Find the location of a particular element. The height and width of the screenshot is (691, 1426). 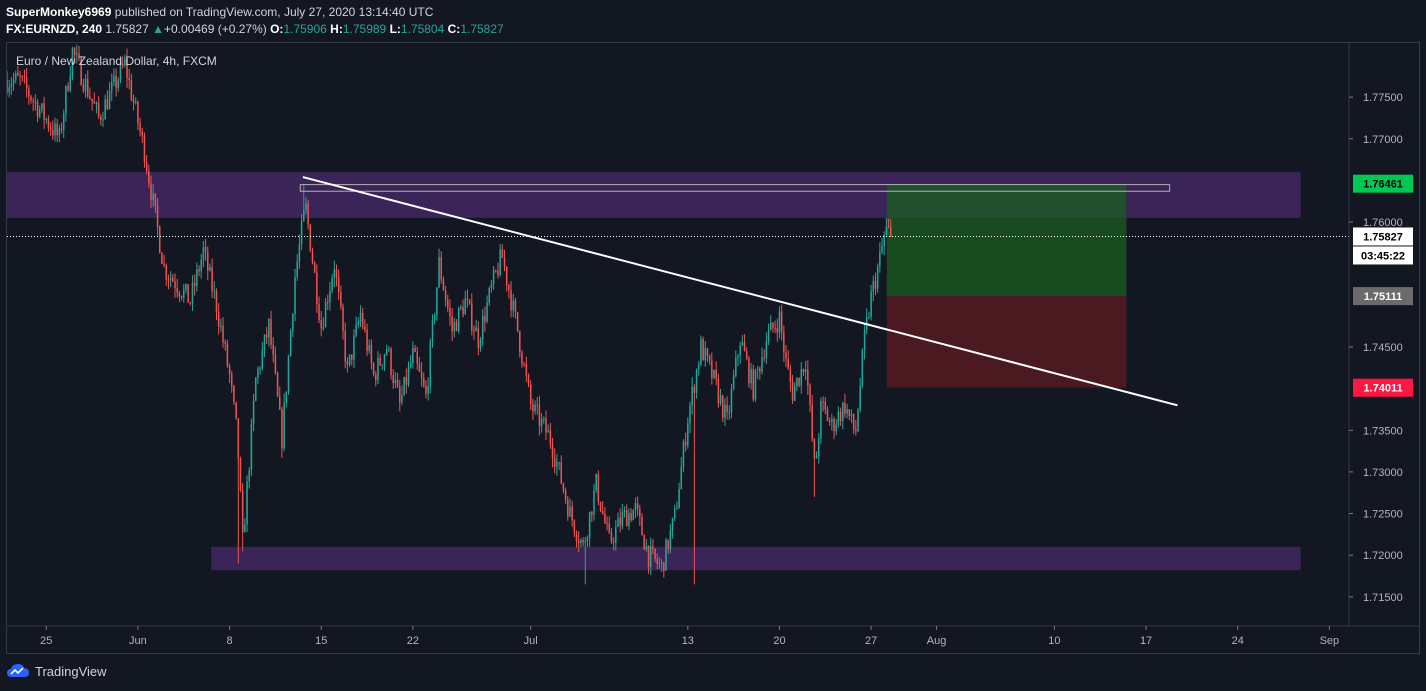

chart-legend: Euro / New Zealand Dollar, 4h, FXCM is located at coordinates (116, 61).